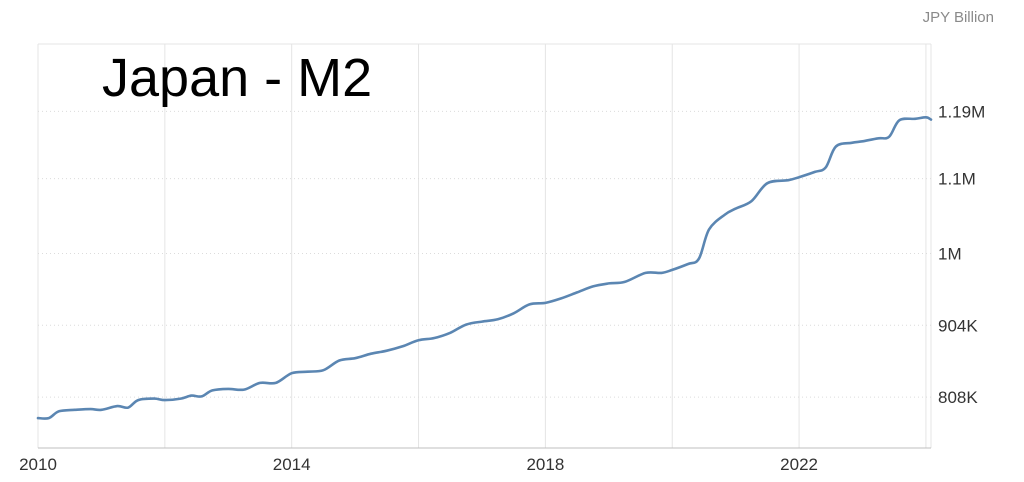 The height and width of the screenshot is (482, 1024). I want to click on chart-title: Japan - M2, so click(237, 78).